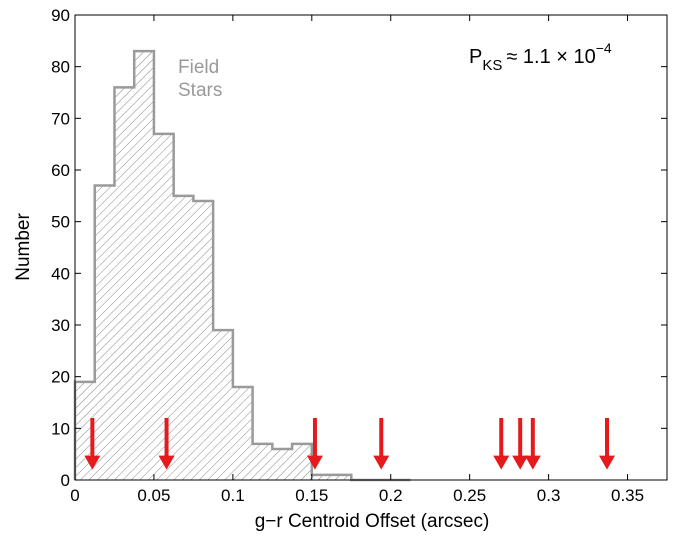 This screenshot has width=685, height=537. Describe the element at coordinates (627, 495) in the screenshot. I see `x-tick-label: 0.35` at that location.